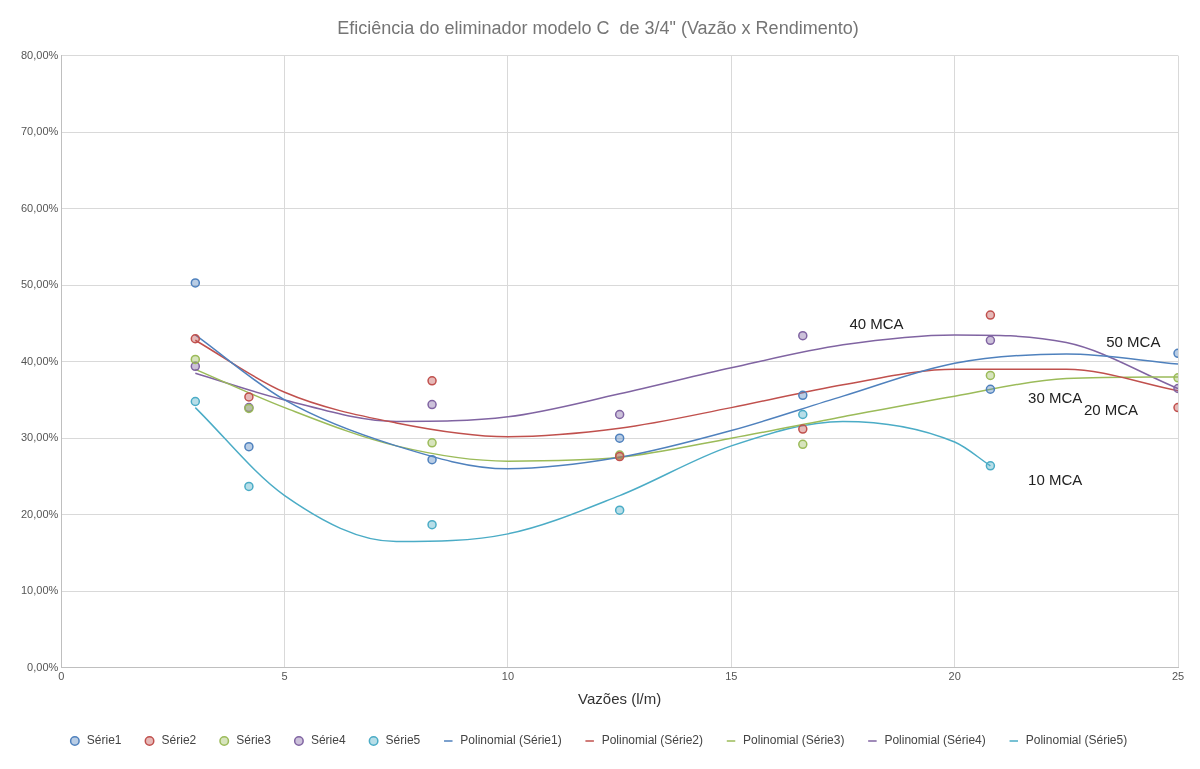  What do you see at coordinates (1055, 398) in the screenshot?
I see `annotation: 30 MCA` at bounding box center [1055, 398].